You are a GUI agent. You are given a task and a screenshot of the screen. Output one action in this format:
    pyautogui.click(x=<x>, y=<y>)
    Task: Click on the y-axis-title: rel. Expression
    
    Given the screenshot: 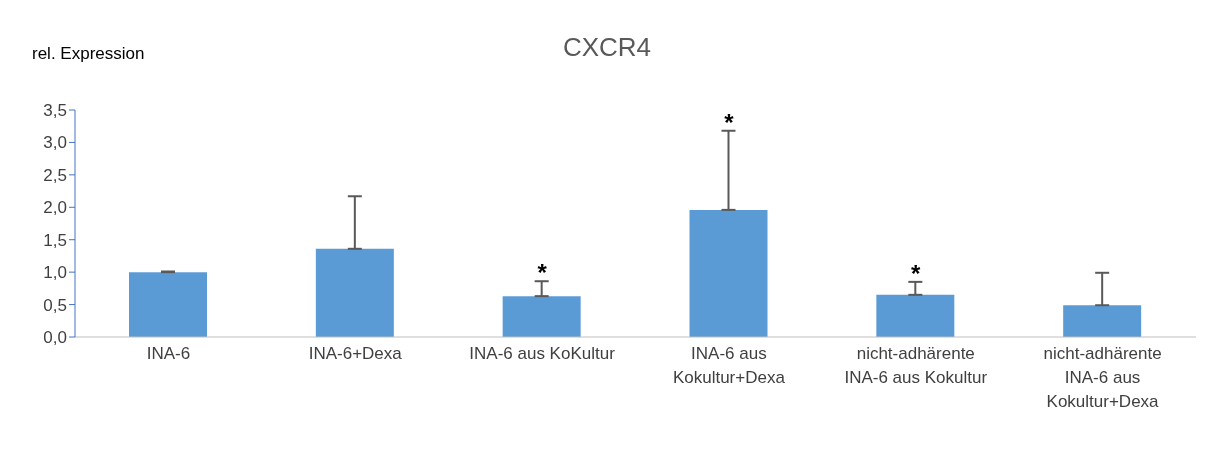 What is the action you would take?
    pyautogui.click(x=88, y=54)
    